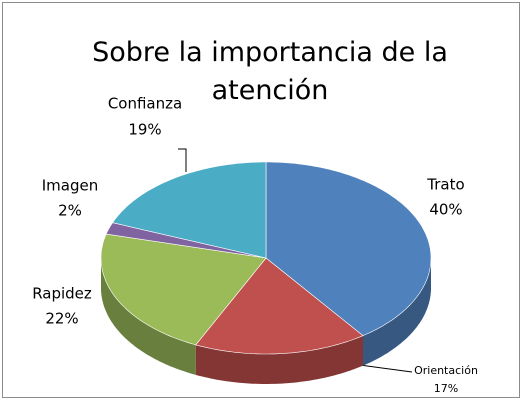 Image resolution: width=522 pixels, height=400 pixels. Describe the element at coordinates (445, 210) in the screenshot. I see `value-label: 40%` at that location.